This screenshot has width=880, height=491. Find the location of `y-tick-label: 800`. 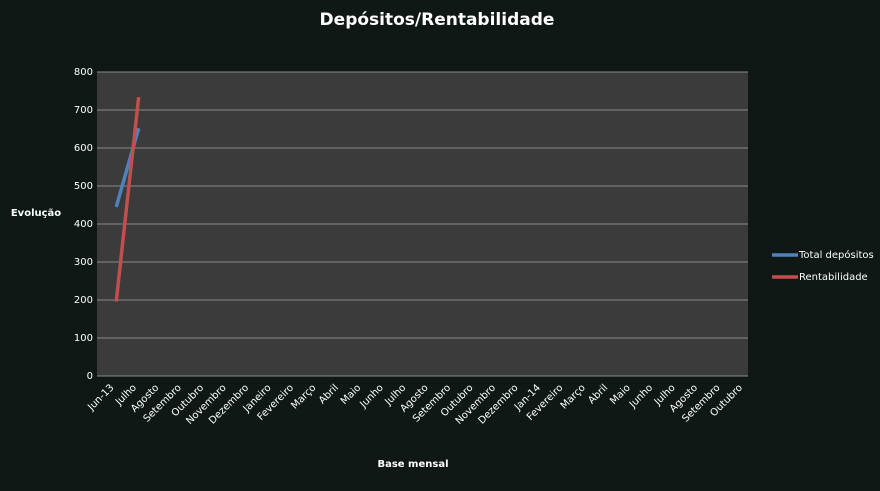

y-tick-label: 800 is located at coordinates (83, 72).